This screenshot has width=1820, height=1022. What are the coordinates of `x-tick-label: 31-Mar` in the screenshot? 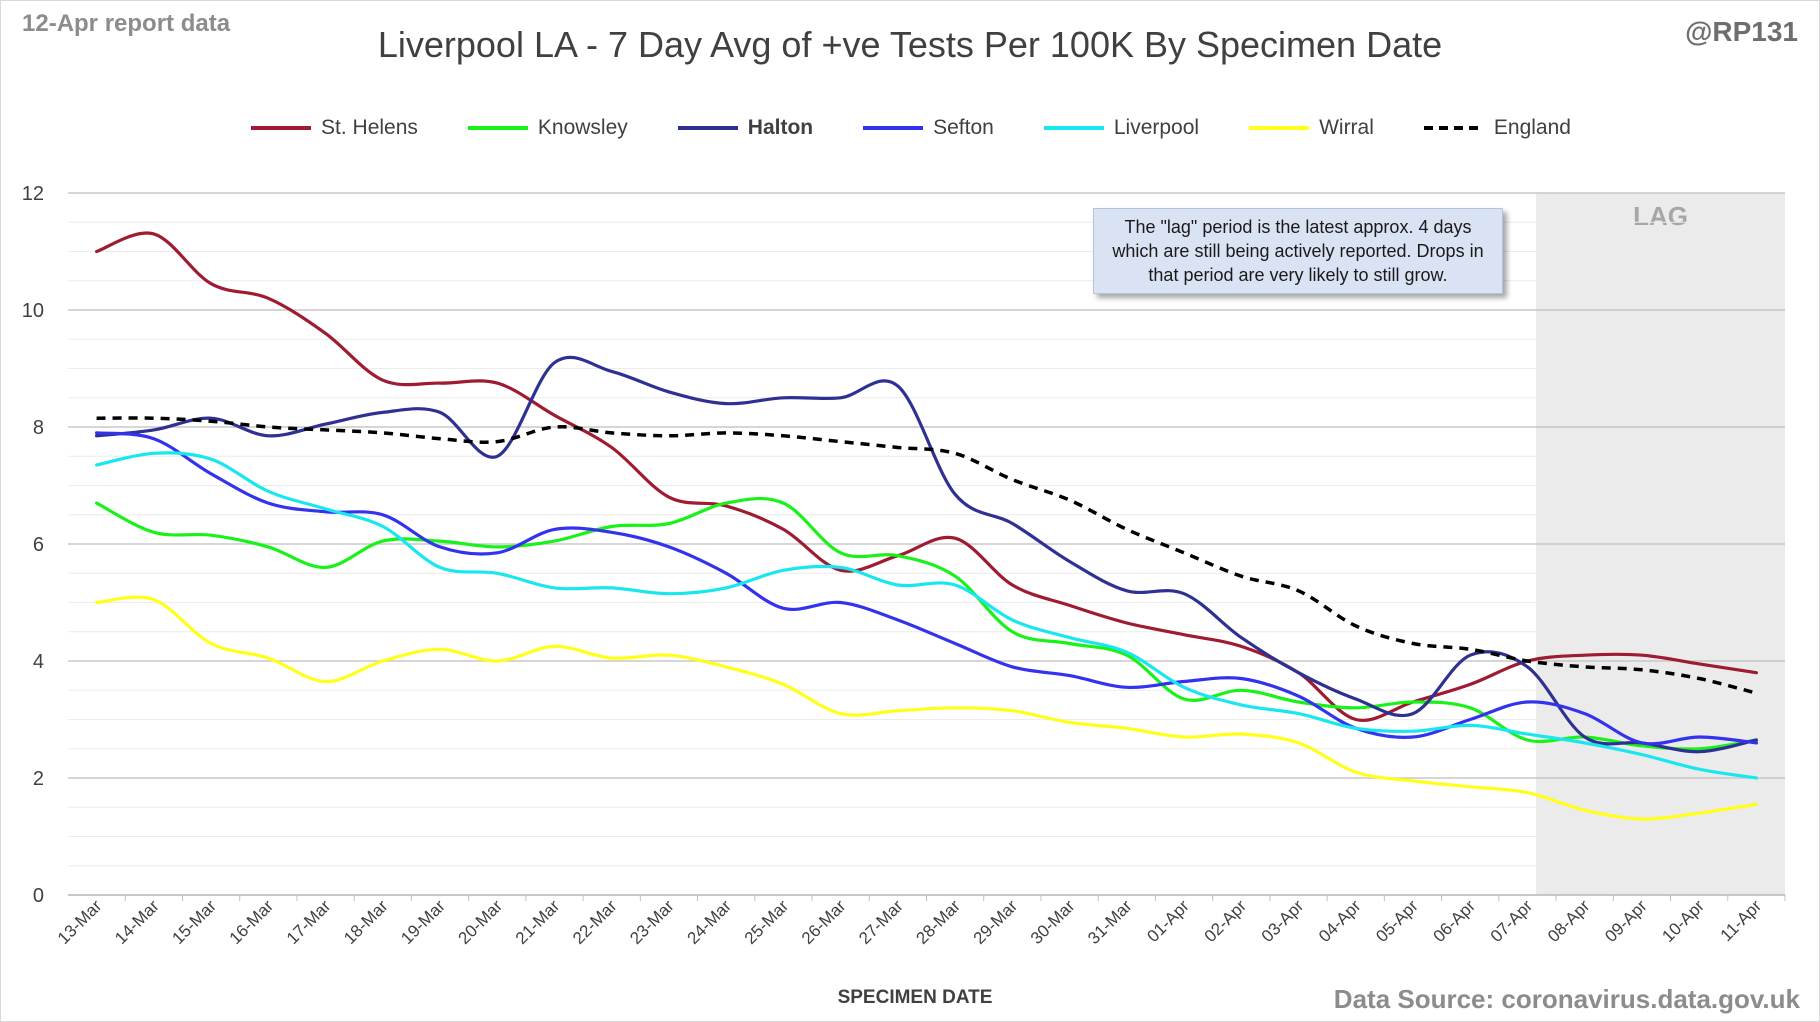 It's located at (1110, 922).